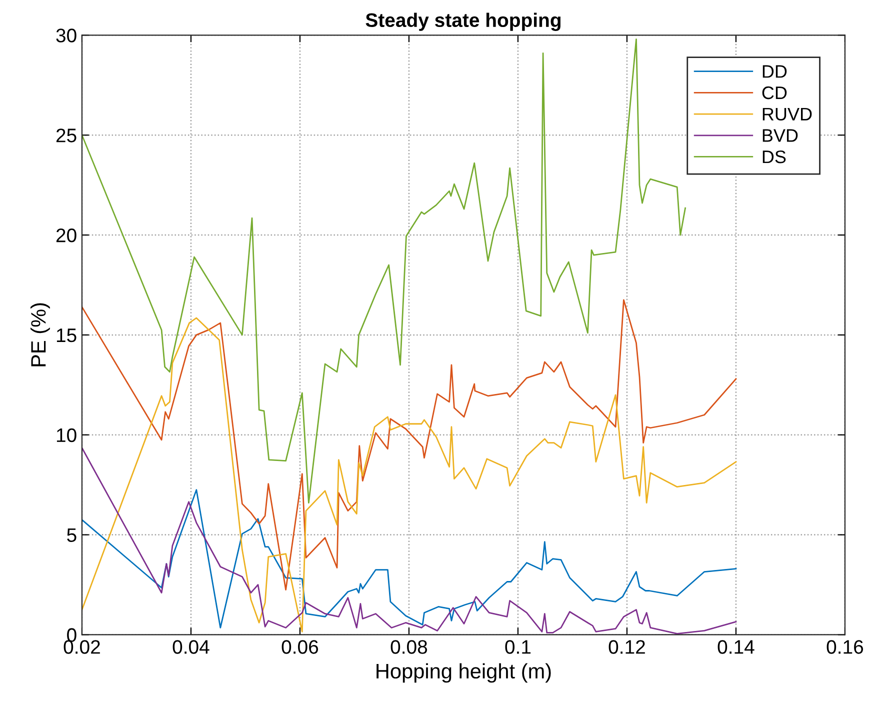 The image size is (872, 718). Describe the element at coordinates (66, 35) in the screenshot. I see `y-tick-label: 30` at that location.